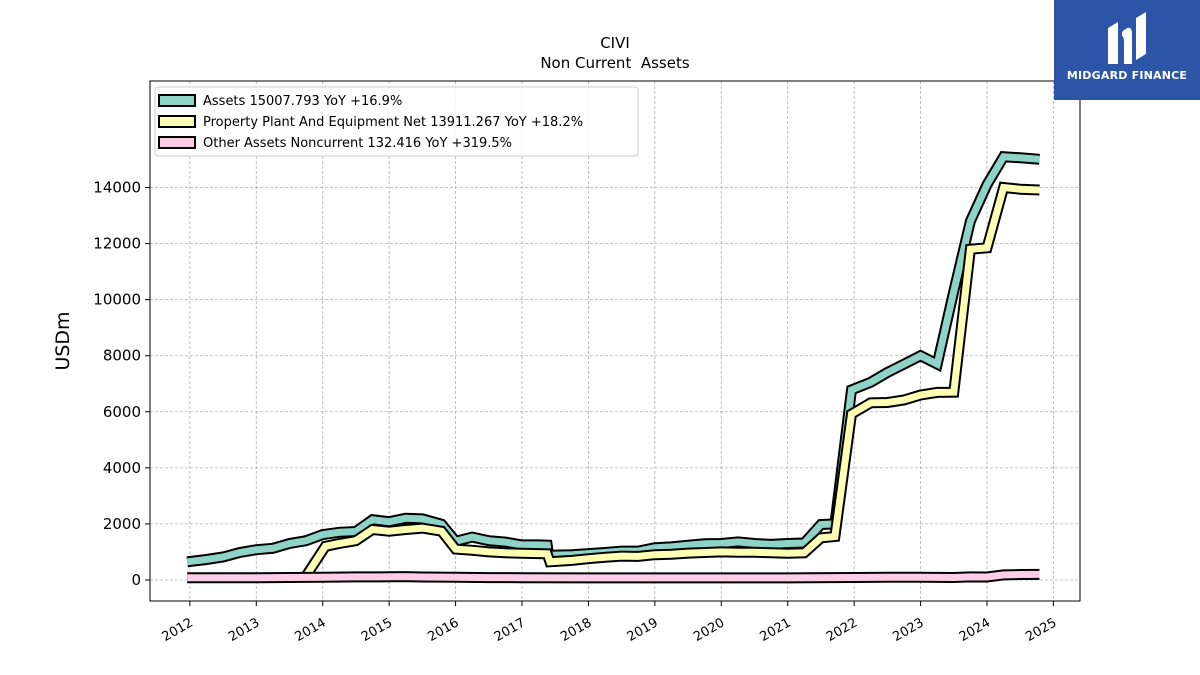 Image resolution: width=1200 pixels, height=675 pixels. Describe the element at coordinates (613, 576) in the screenshot. I see `series-2-line` at that location.